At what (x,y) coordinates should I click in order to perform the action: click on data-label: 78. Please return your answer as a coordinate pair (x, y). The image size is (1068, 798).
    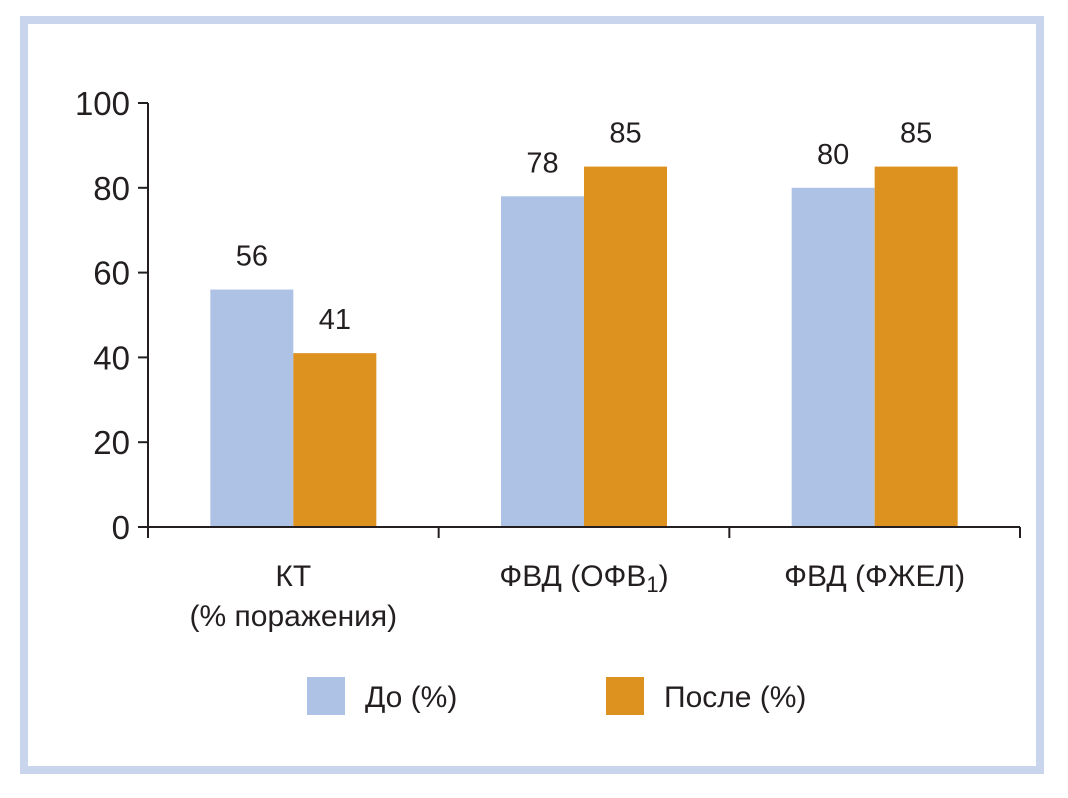
    Looking at the image, I should click on (542, 163).